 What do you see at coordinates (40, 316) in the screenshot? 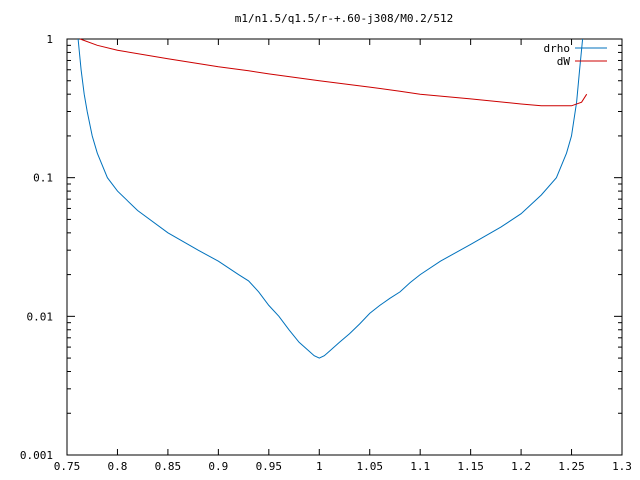
I see `y-tick-label: 0.01` at bounding box center [40, 316].